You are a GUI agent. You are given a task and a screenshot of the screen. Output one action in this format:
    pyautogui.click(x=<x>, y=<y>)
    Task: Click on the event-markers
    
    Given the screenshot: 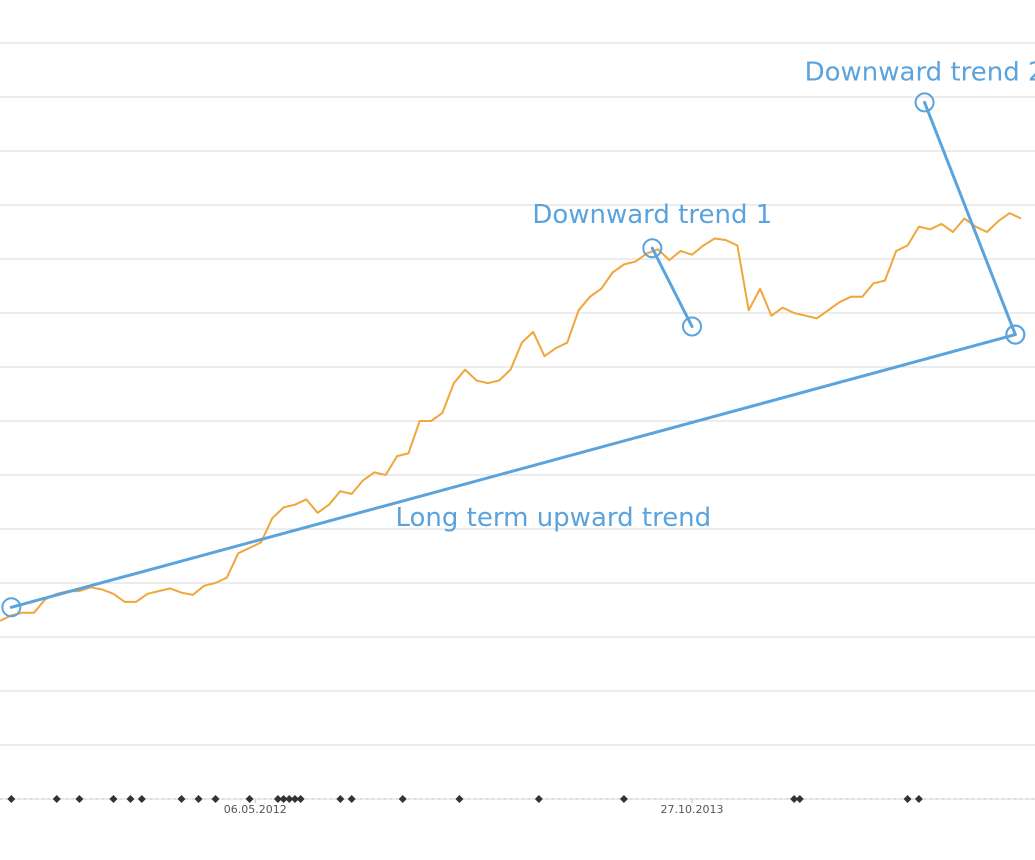 What is the action you would take?
    pyautogui.click(x=465, y=799)
    